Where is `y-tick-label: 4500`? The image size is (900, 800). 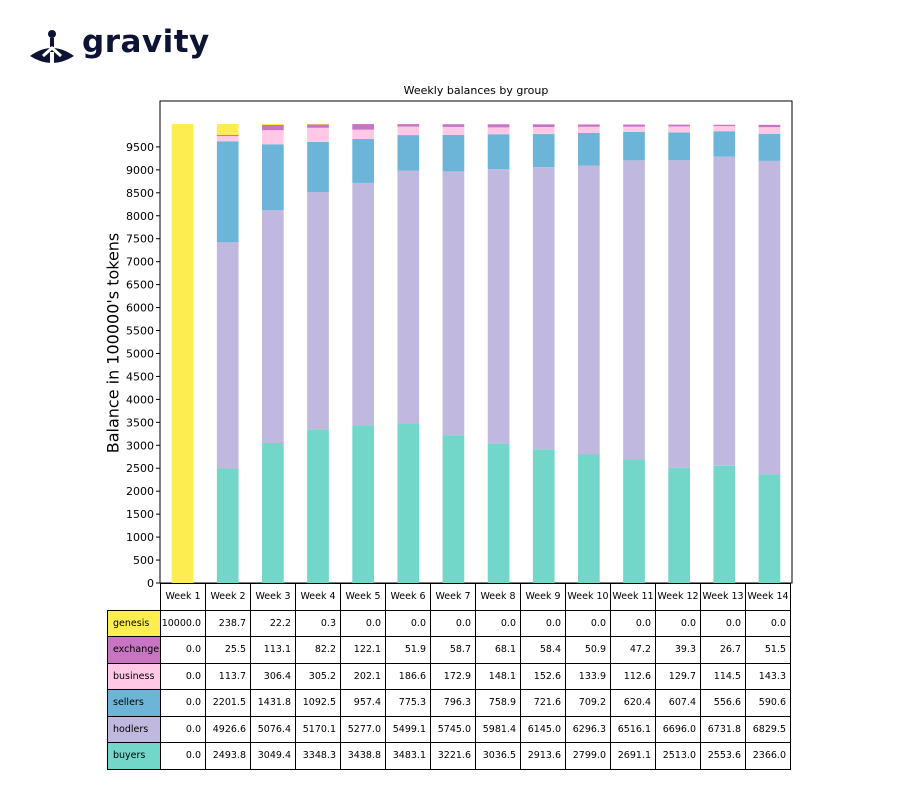
y-tick-label: 4500 is located at coordinates (140, 376).